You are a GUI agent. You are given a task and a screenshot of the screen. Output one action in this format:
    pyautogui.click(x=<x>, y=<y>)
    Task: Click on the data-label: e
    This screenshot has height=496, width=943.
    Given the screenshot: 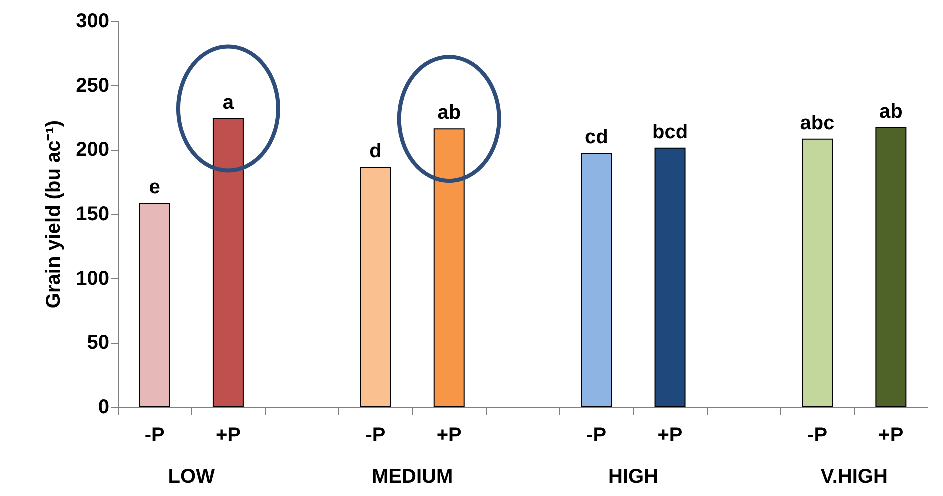 What is the action you would take?
    pyautogui.click(x=154, y=187)
    